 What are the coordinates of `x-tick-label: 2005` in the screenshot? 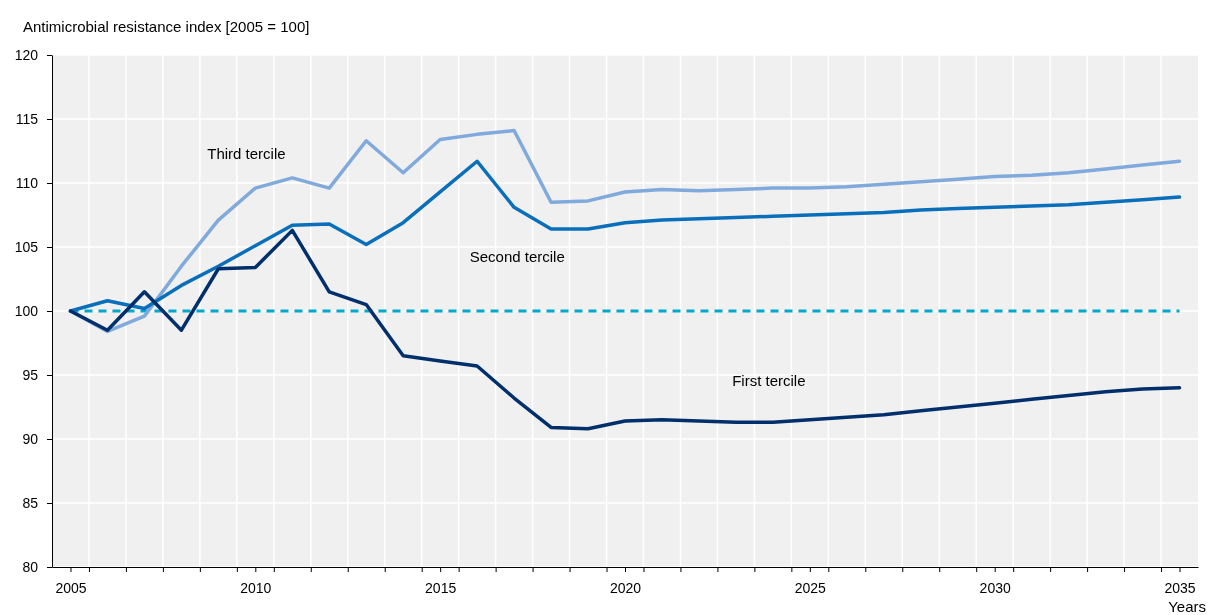 It's located at (71, 588).